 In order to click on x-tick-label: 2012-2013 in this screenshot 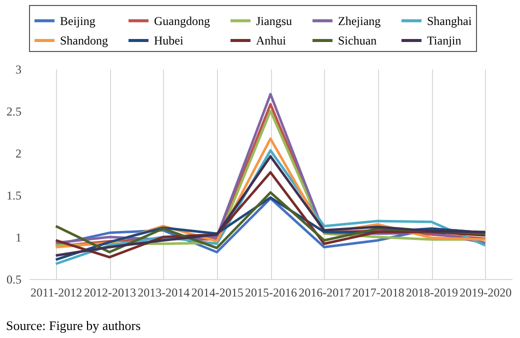, I will do `click(110, 293)`.